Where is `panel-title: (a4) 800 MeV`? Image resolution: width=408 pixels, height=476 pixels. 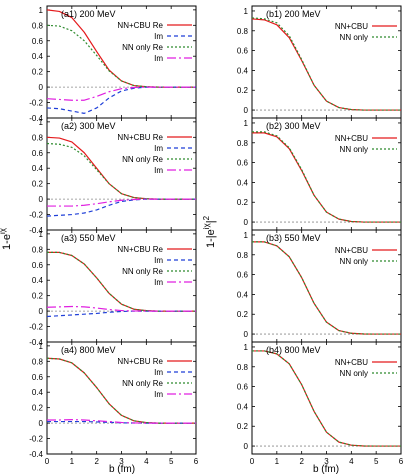 panel-title: (a4) 800 MeV is located at coordinates (88, 350).